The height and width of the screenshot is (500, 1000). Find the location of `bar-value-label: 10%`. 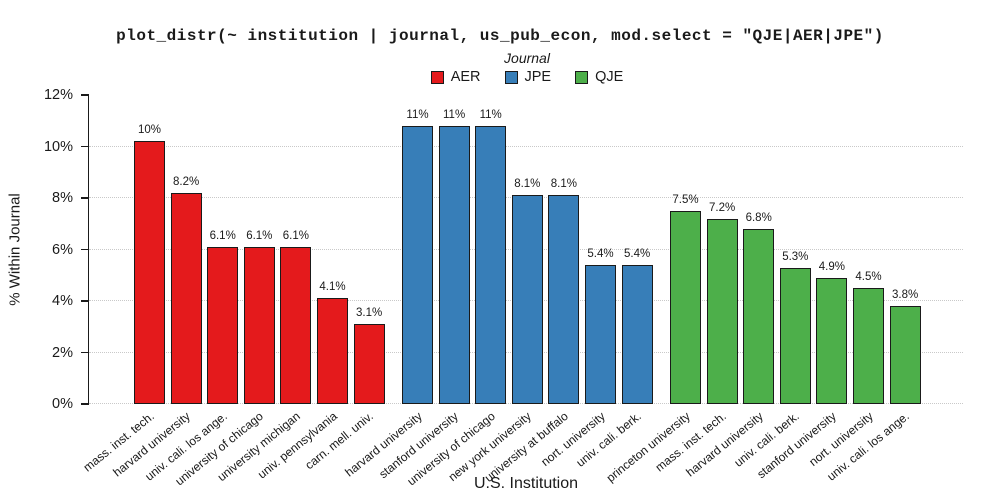

bar-value-label: 10% is located at coordinates (149, 130).